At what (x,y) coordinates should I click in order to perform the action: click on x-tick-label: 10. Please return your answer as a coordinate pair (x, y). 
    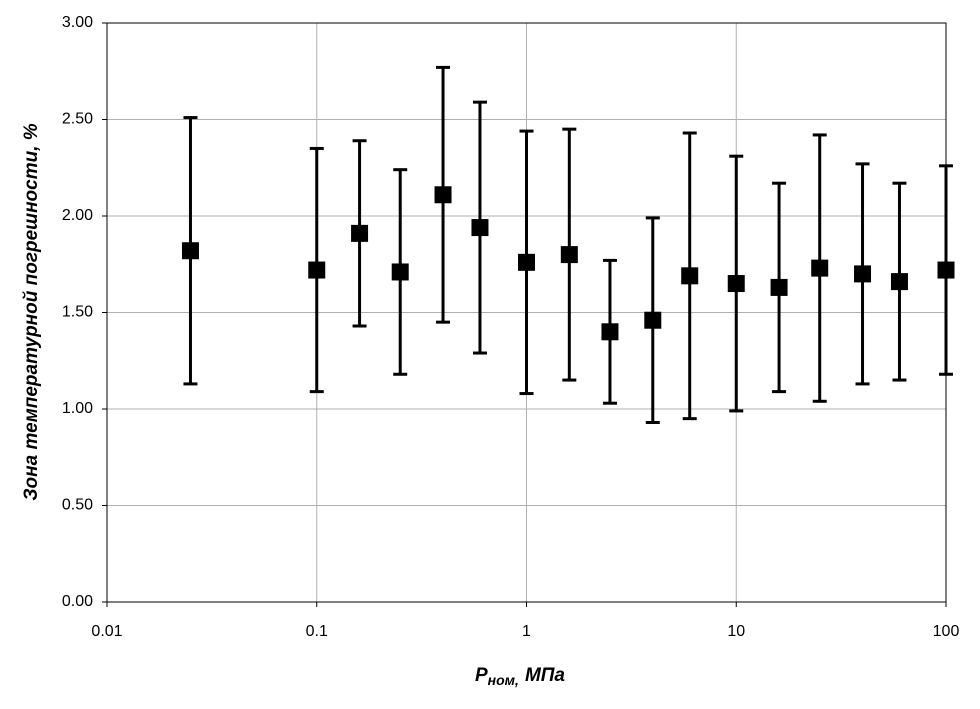
    Looking at the image, I should click on (736, 631).